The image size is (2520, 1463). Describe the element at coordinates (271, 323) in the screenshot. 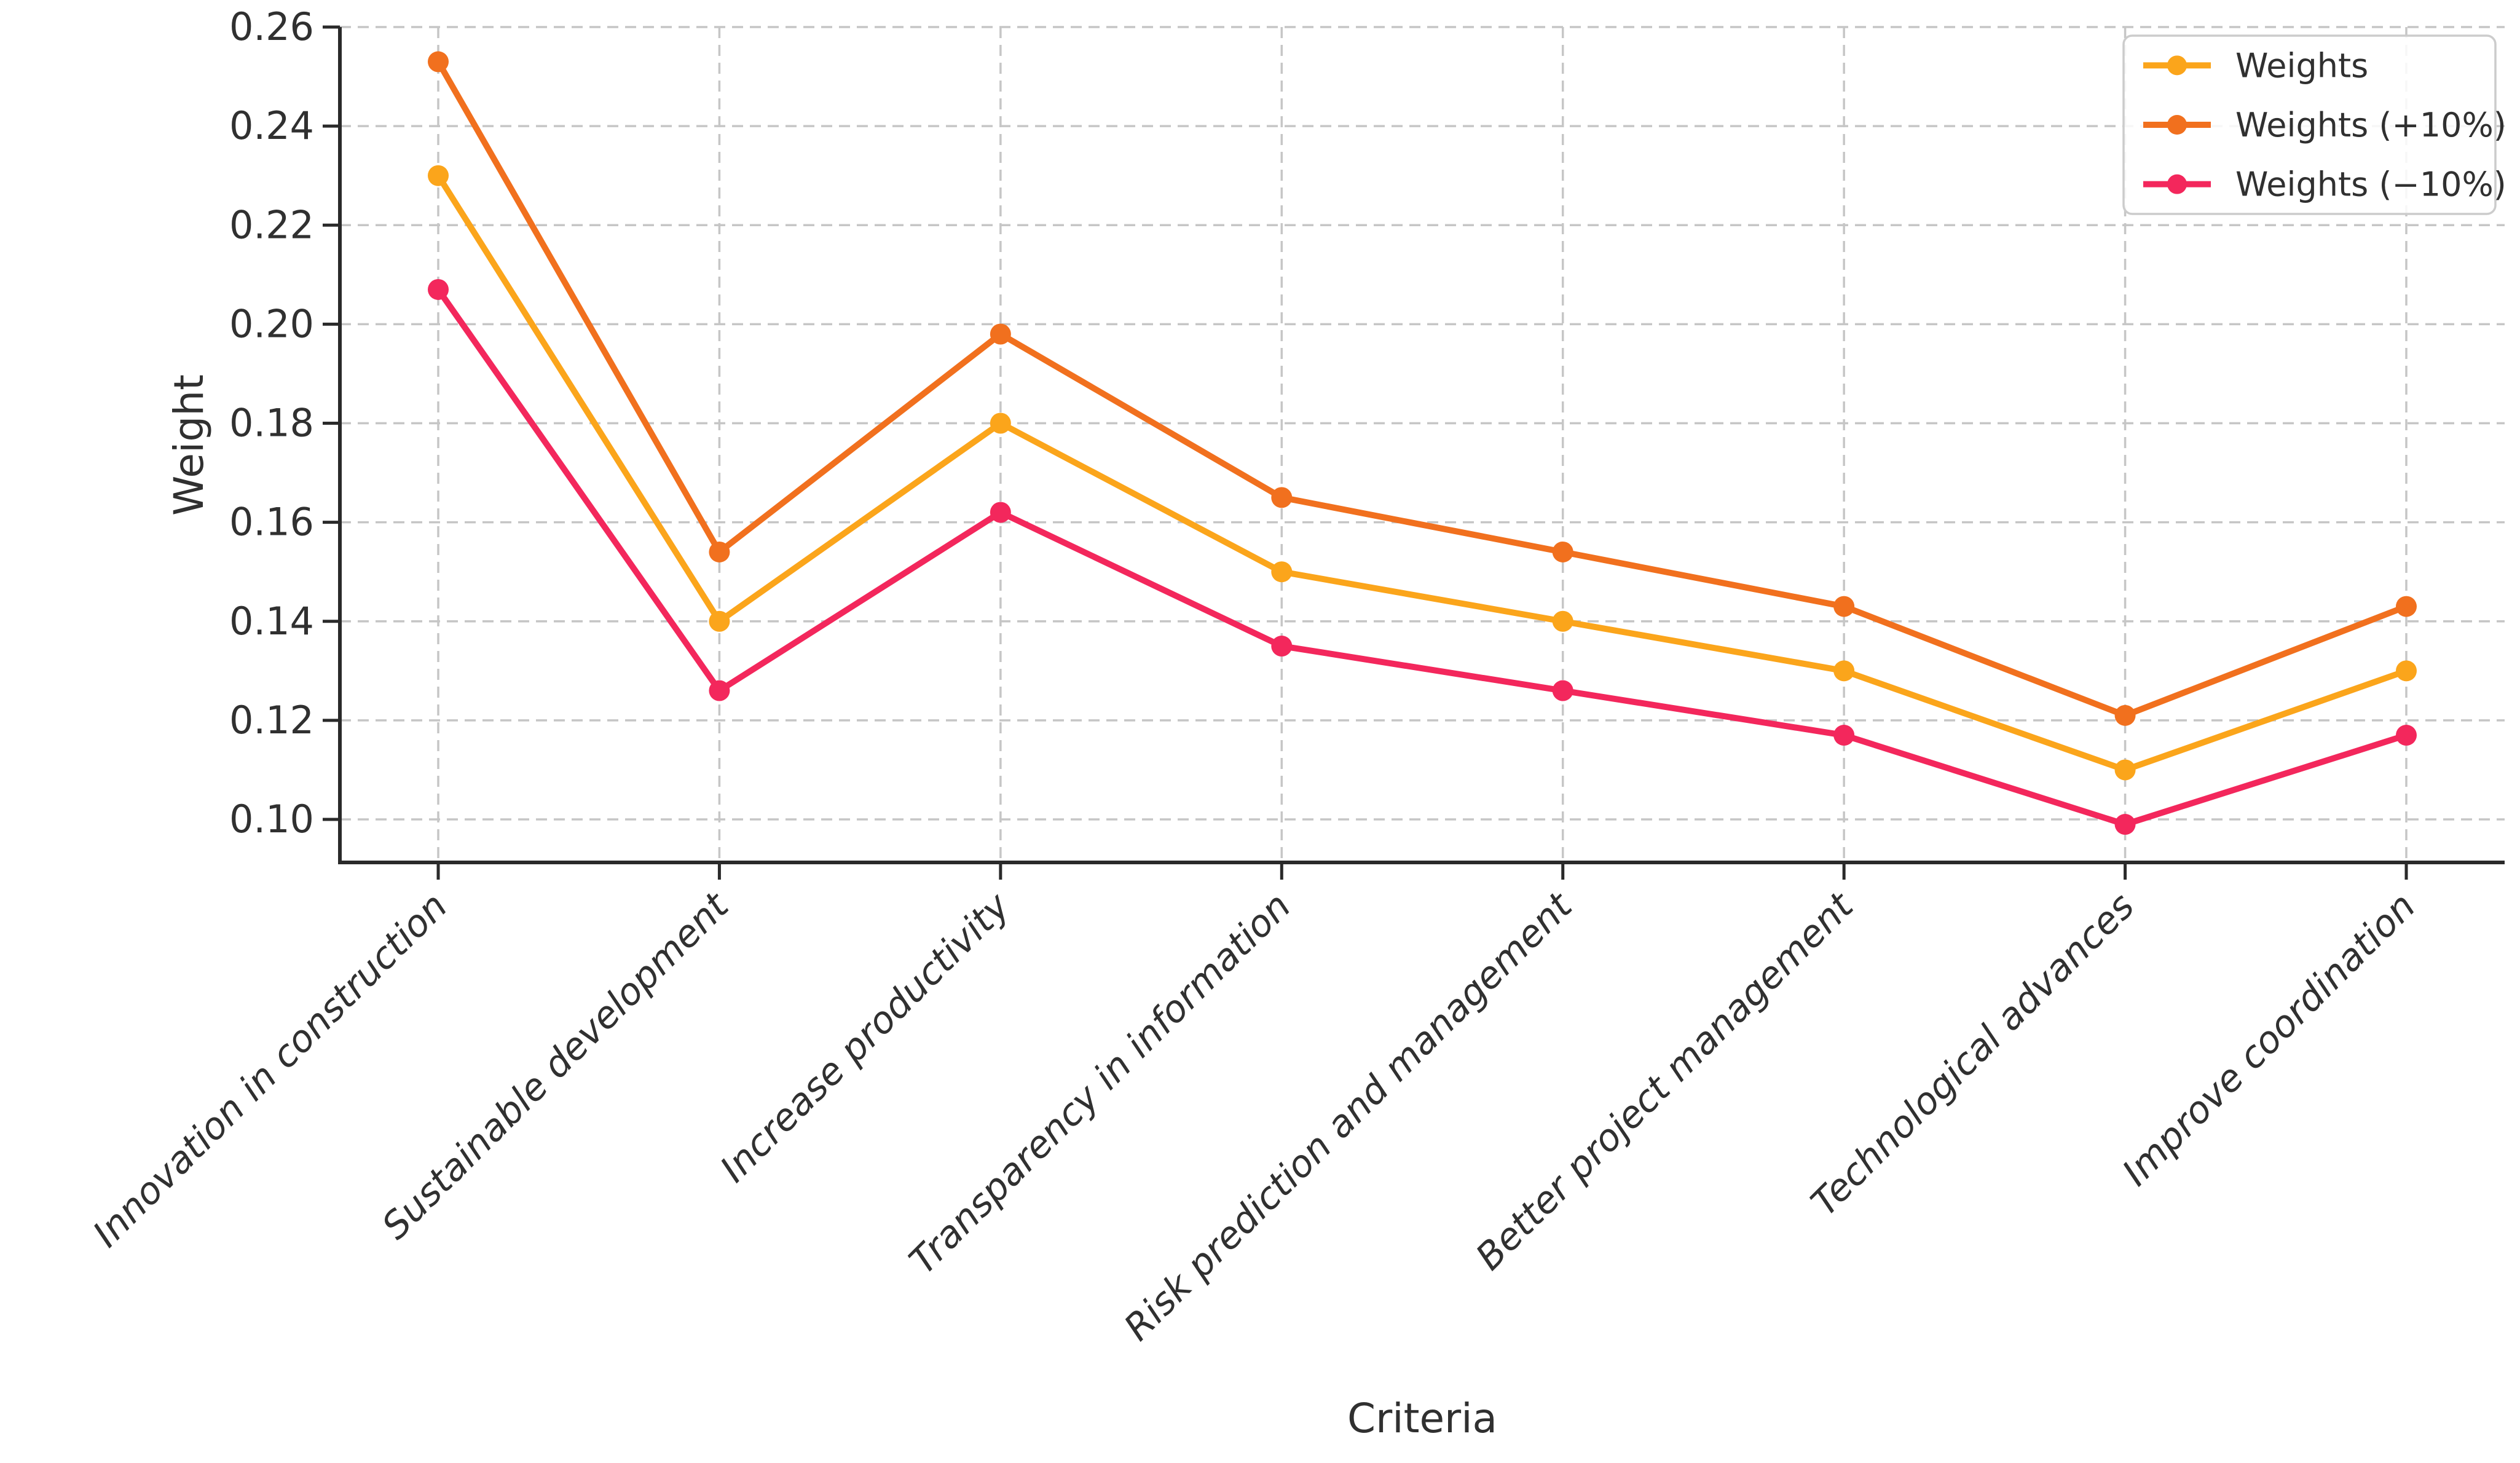

I see `y-tick-label: 0.20` at that location.